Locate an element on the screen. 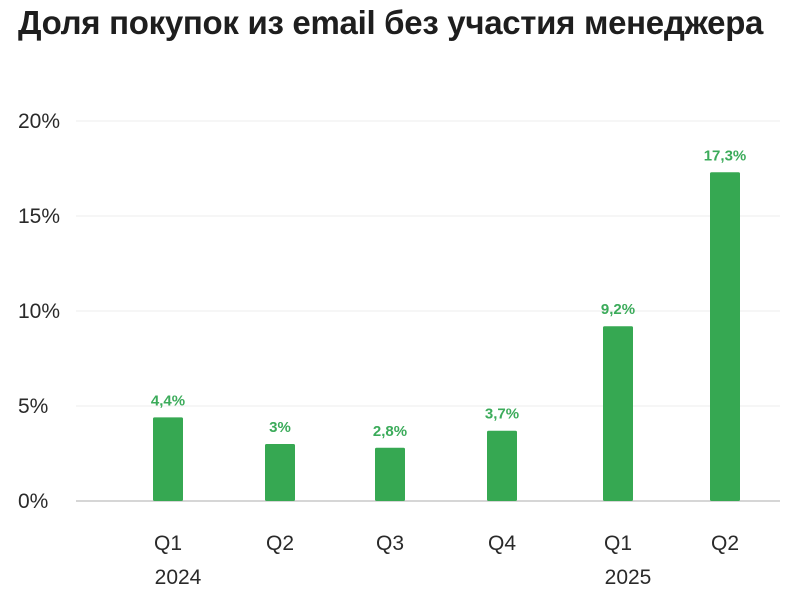 The height and width of the screenshot is (599, 800). data-label: 3% is located at coordinates (280, 427).